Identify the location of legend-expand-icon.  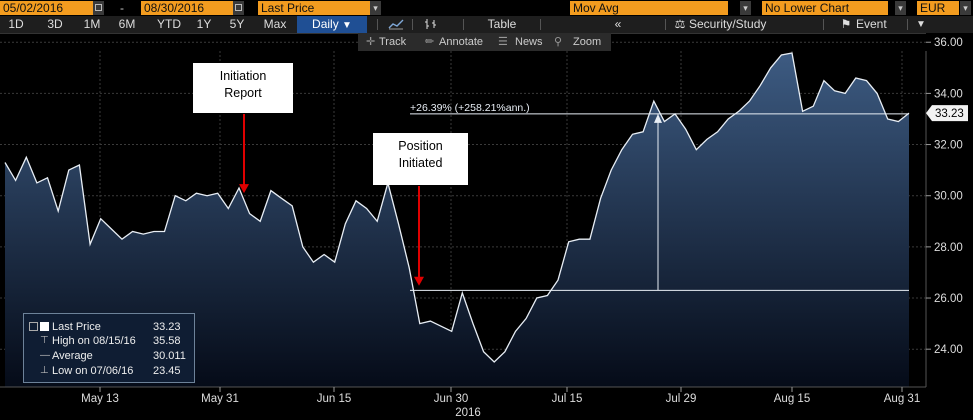
(33, 326).